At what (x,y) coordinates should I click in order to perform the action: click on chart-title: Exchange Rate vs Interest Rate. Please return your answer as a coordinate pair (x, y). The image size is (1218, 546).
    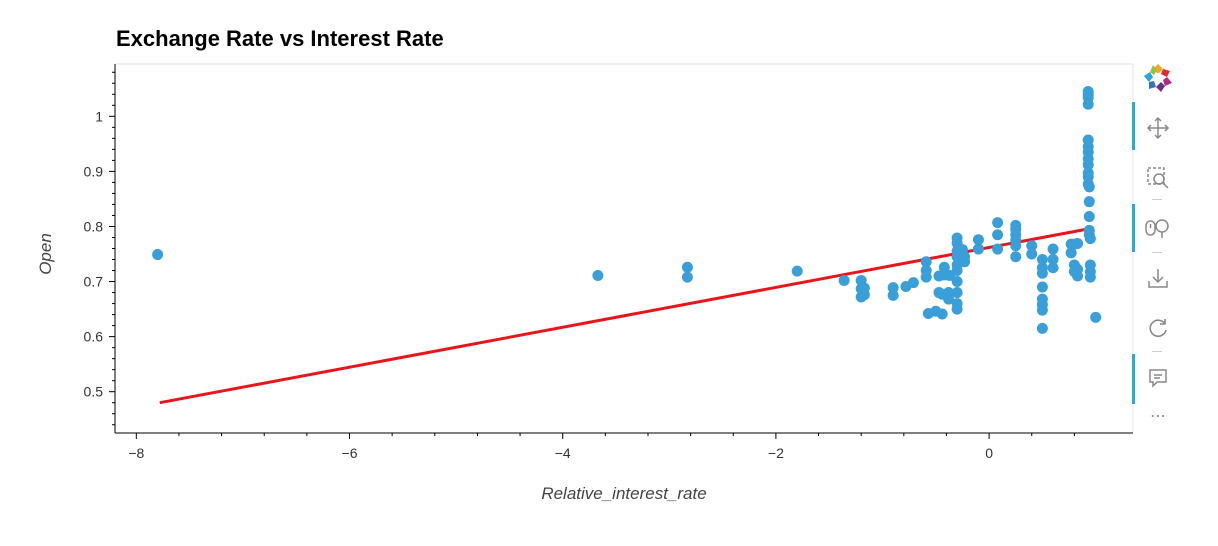
    Looking at the image, I should click on (280, 38).